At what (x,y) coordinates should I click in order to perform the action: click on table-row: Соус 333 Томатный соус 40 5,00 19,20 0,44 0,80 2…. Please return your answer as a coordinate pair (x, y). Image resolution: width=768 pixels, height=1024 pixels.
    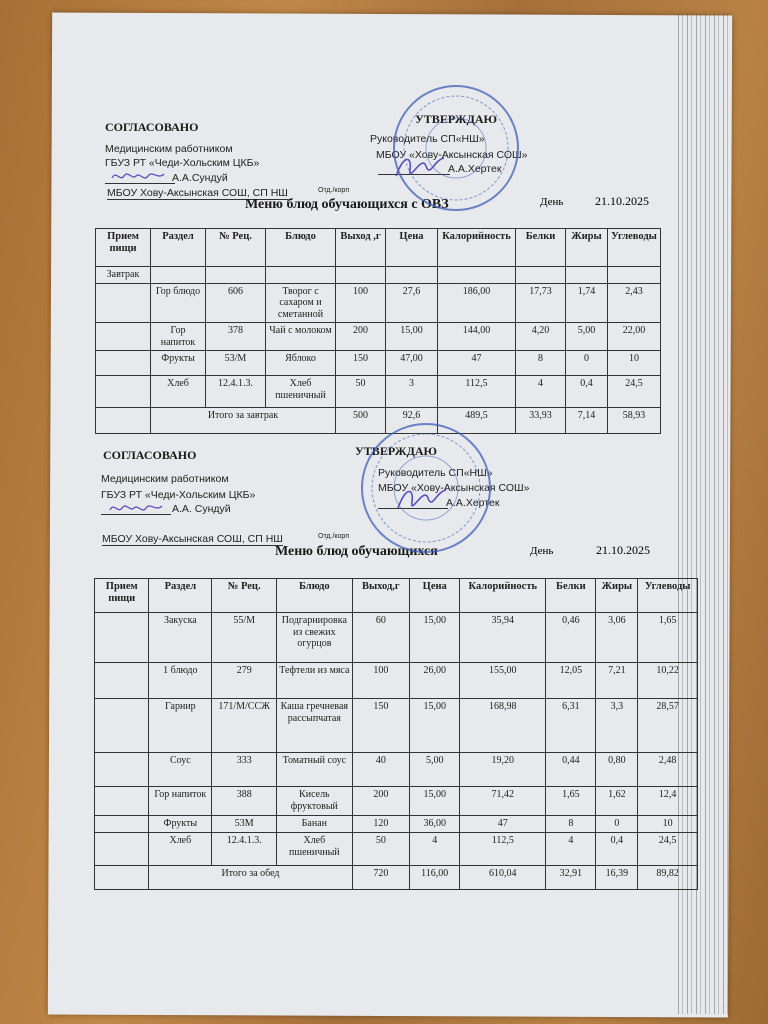
    Looking at the image, I should click on (395, 769).